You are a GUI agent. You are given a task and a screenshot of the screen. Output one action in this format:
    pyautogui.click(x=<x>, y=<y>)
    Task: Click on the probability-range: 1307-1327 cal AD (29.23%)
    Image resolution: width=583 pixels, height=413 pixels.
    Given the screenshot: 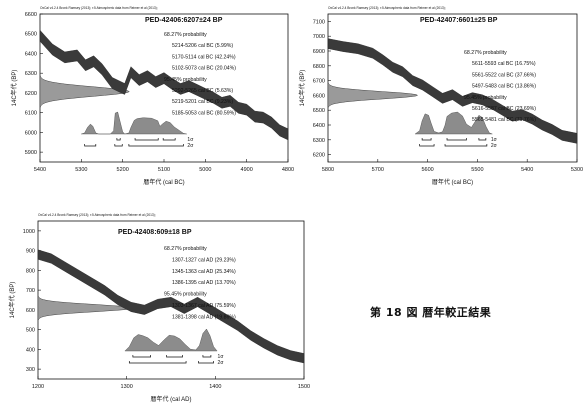 What is the action you would take?
    pyautogui.click(x=204, y=260)
    